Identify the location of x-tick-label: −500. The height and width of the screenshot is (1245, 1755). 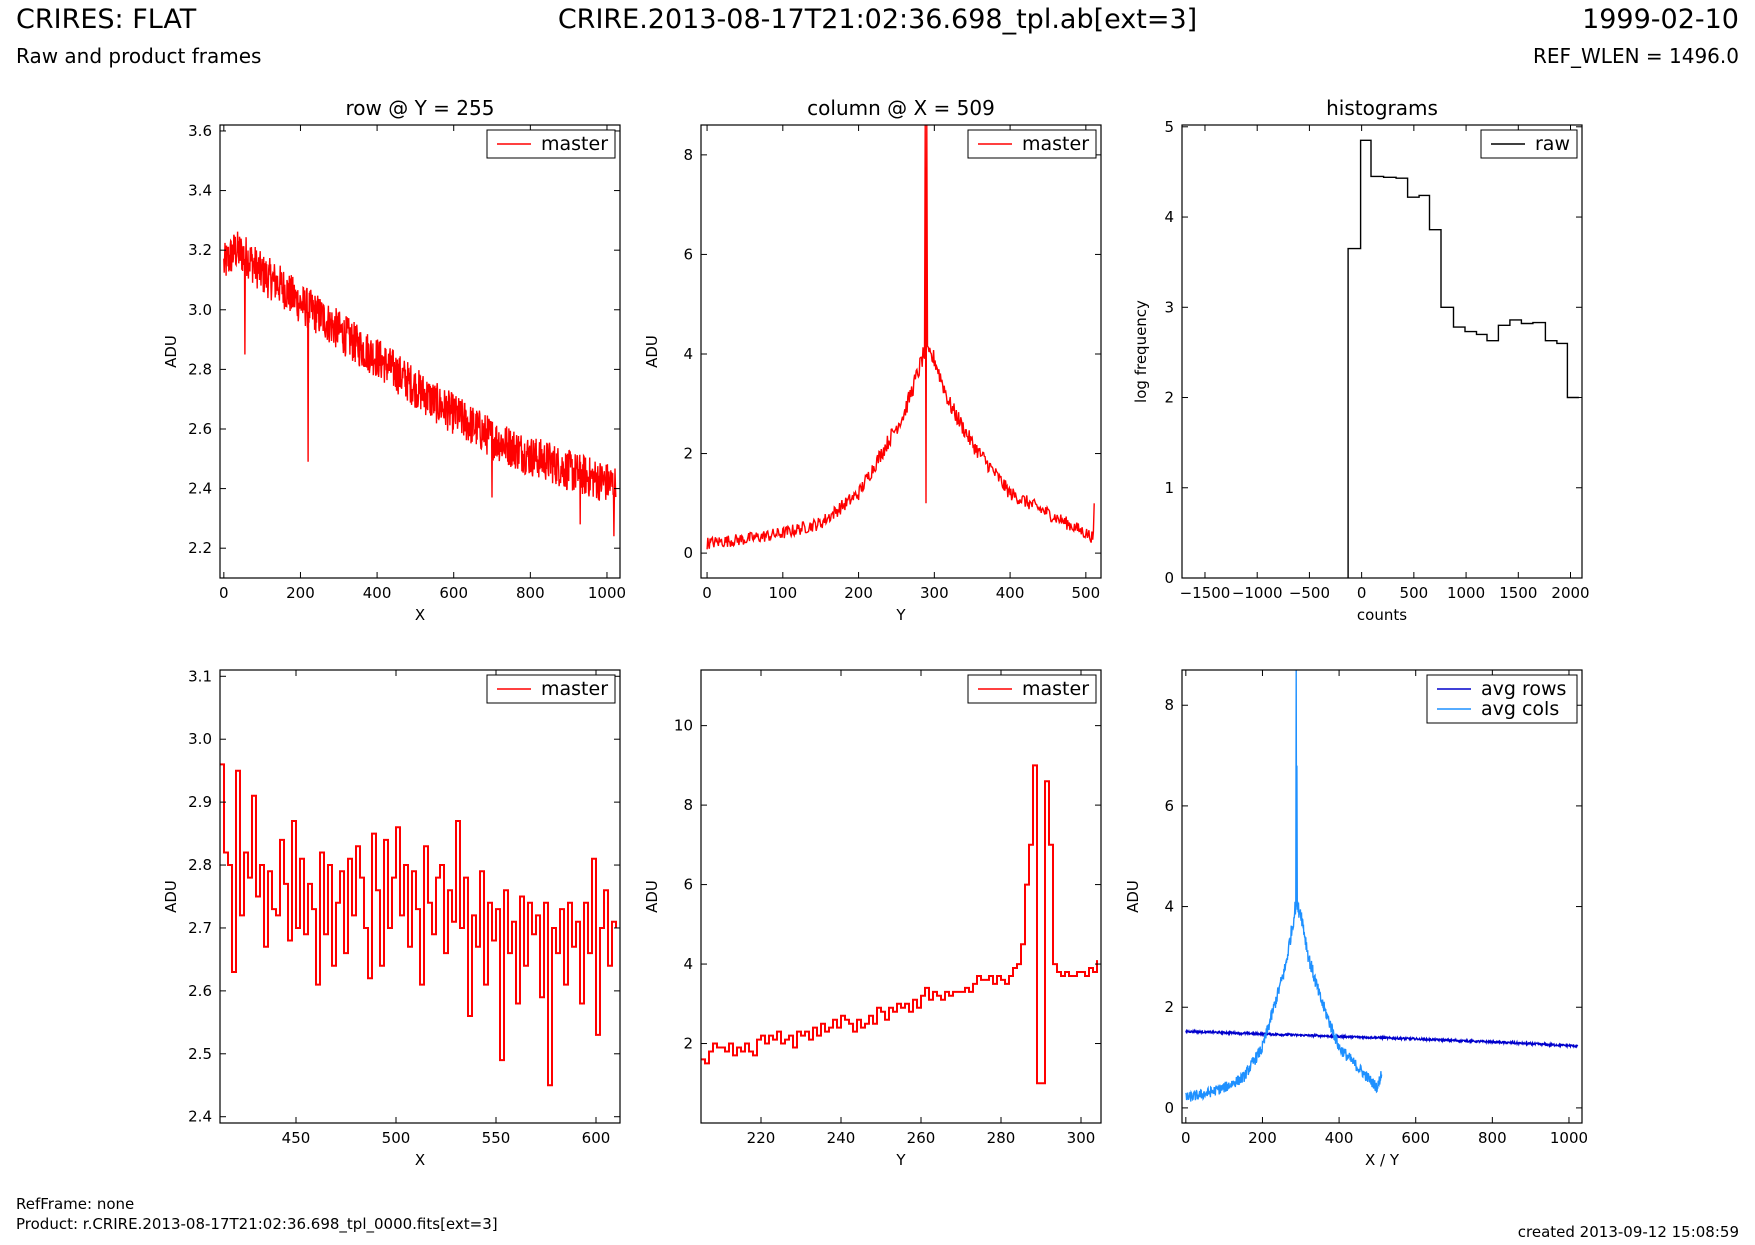
(1309, 593).